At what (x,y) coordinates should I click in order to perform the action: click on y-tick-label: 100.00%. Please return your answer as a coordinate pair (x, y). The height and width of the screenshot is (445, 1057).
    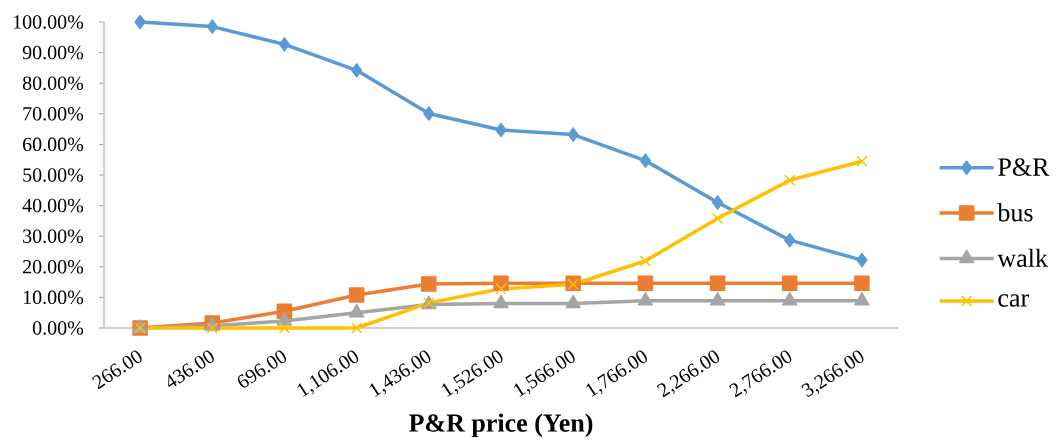
    Looking at the image, I should click on (48, 22).